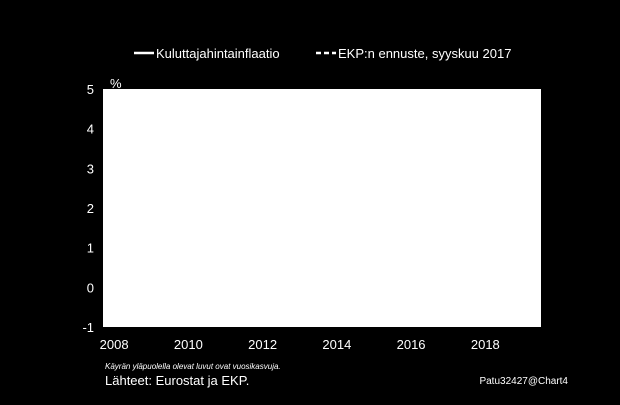  Describe the element at coordinates (90, 89) in the screenshot. I see `y-tick-label: 5` at that location.